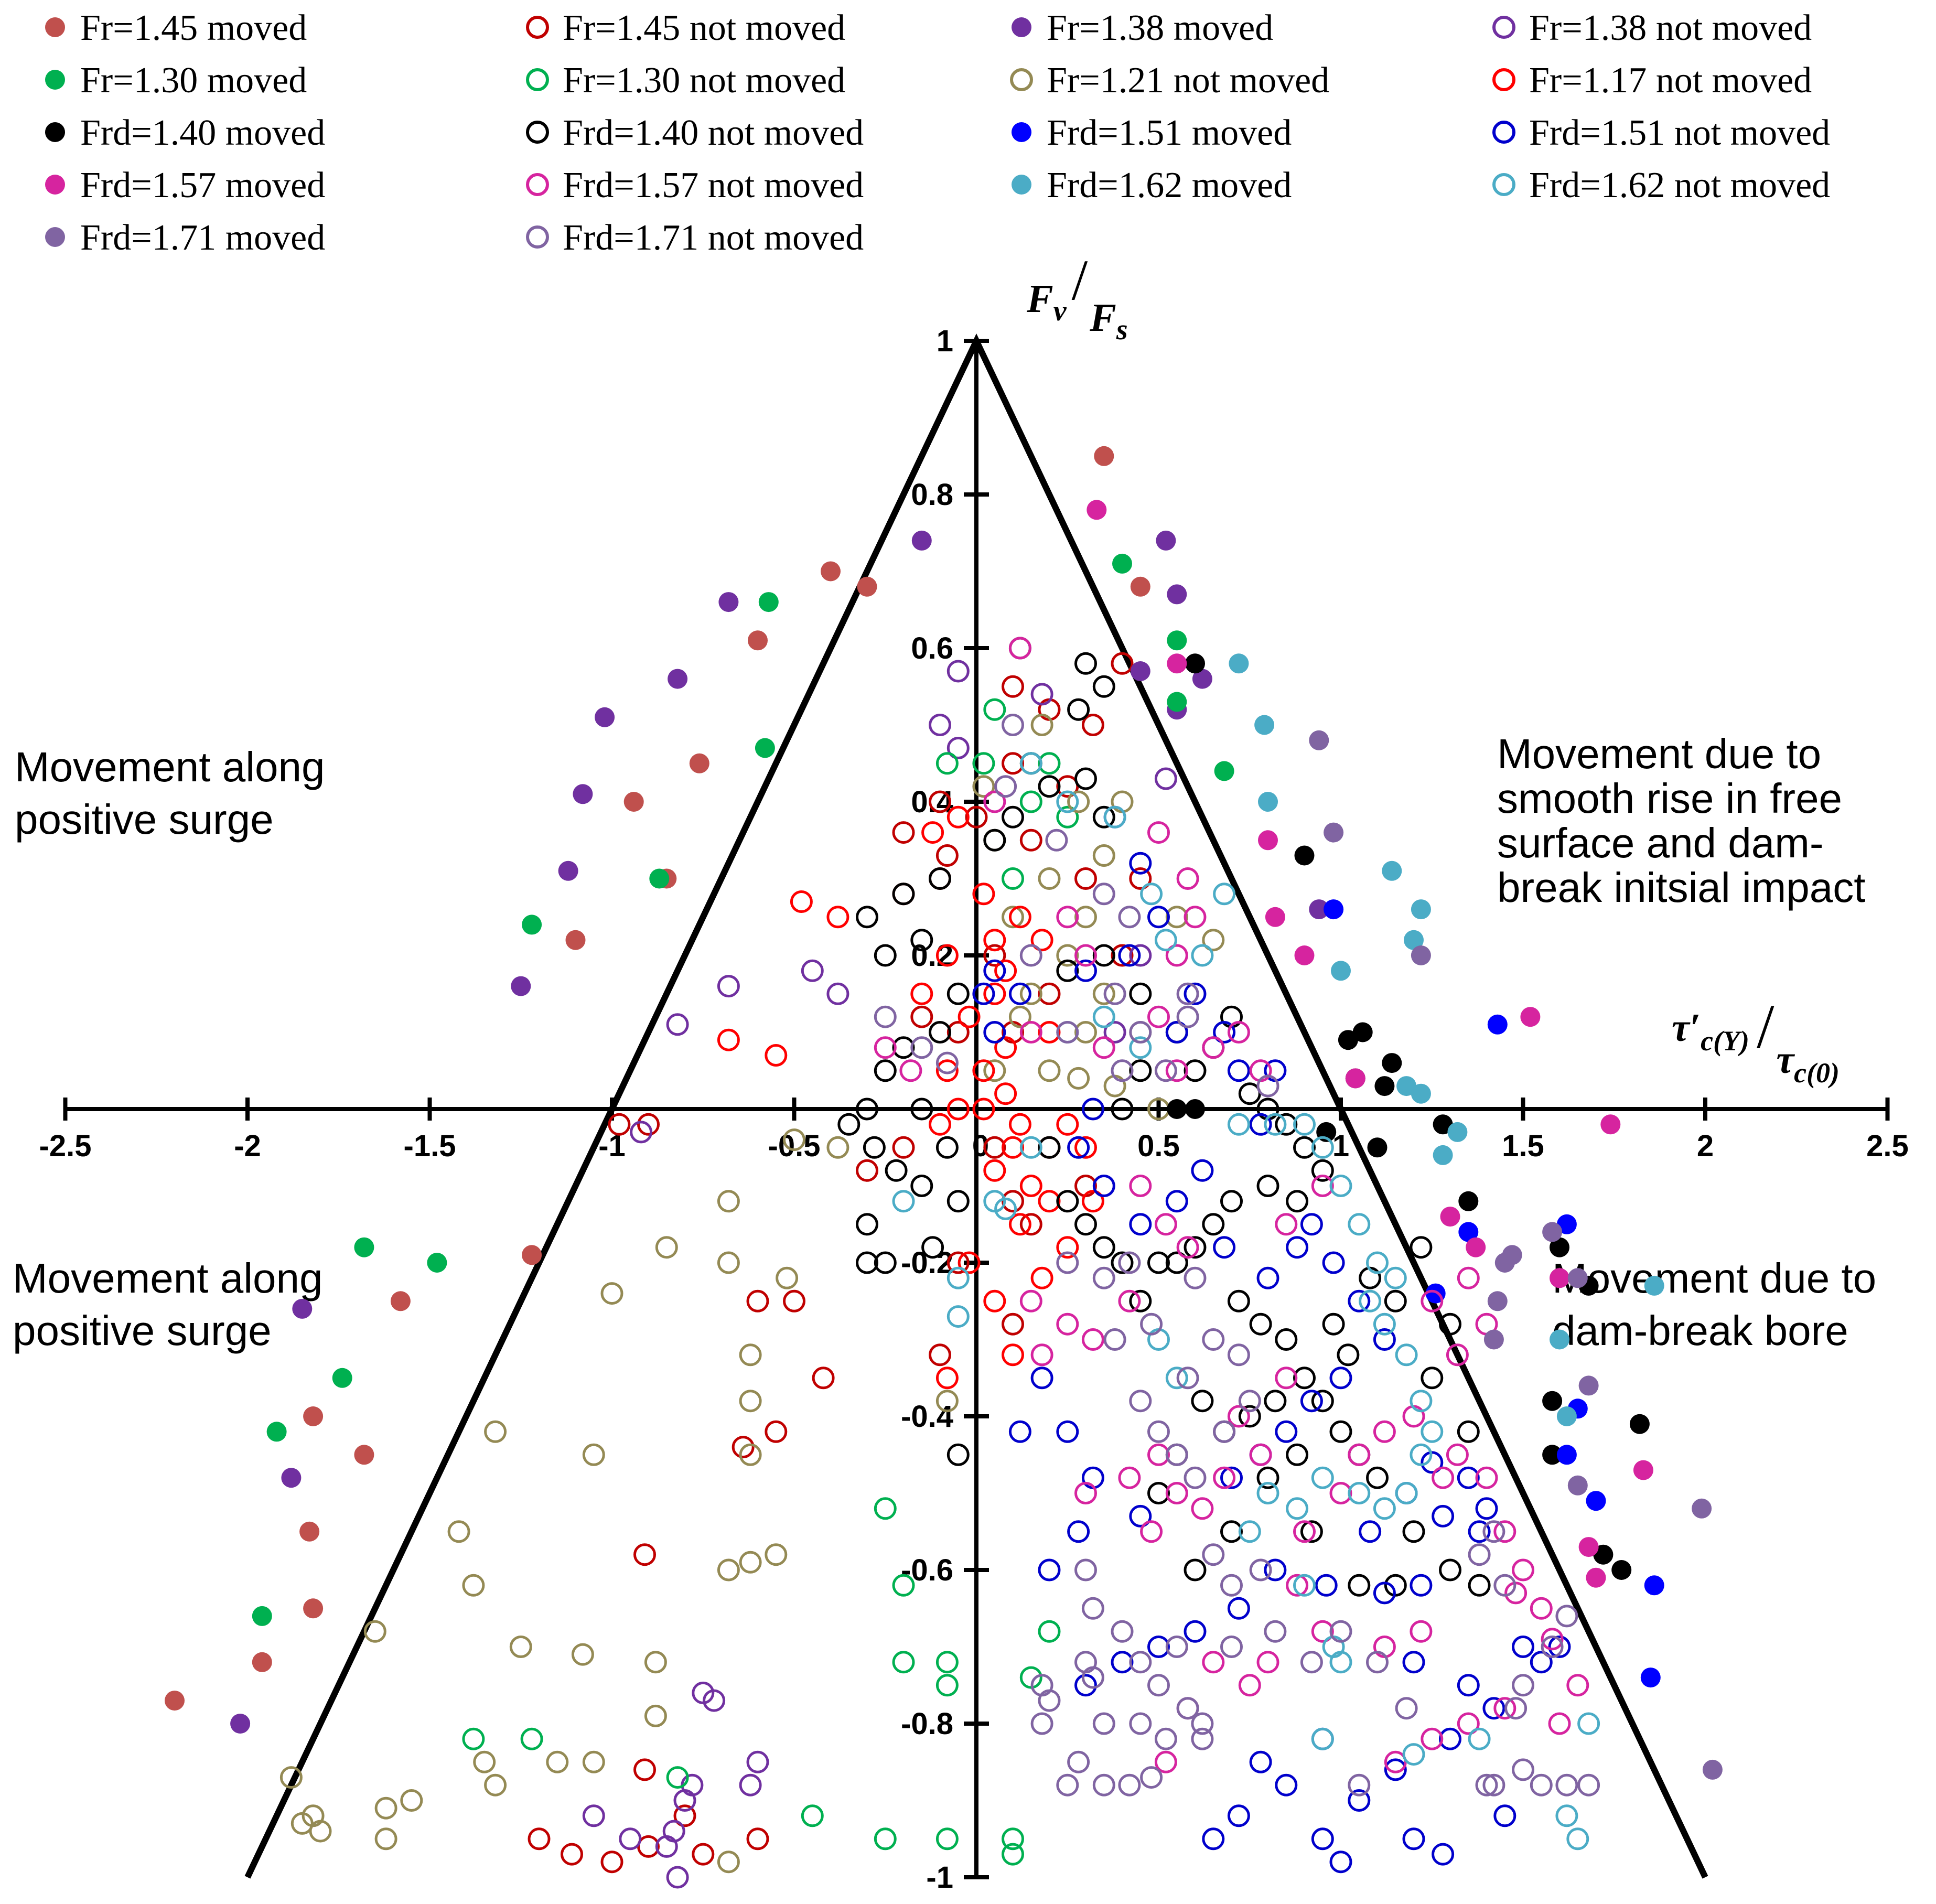 The height and width of the screenshot is (1904, 1936). What do you see at coordinates (945, 341) in the screenshot?
I see `y-tick-label: 1` at bounding box center [945, 341].